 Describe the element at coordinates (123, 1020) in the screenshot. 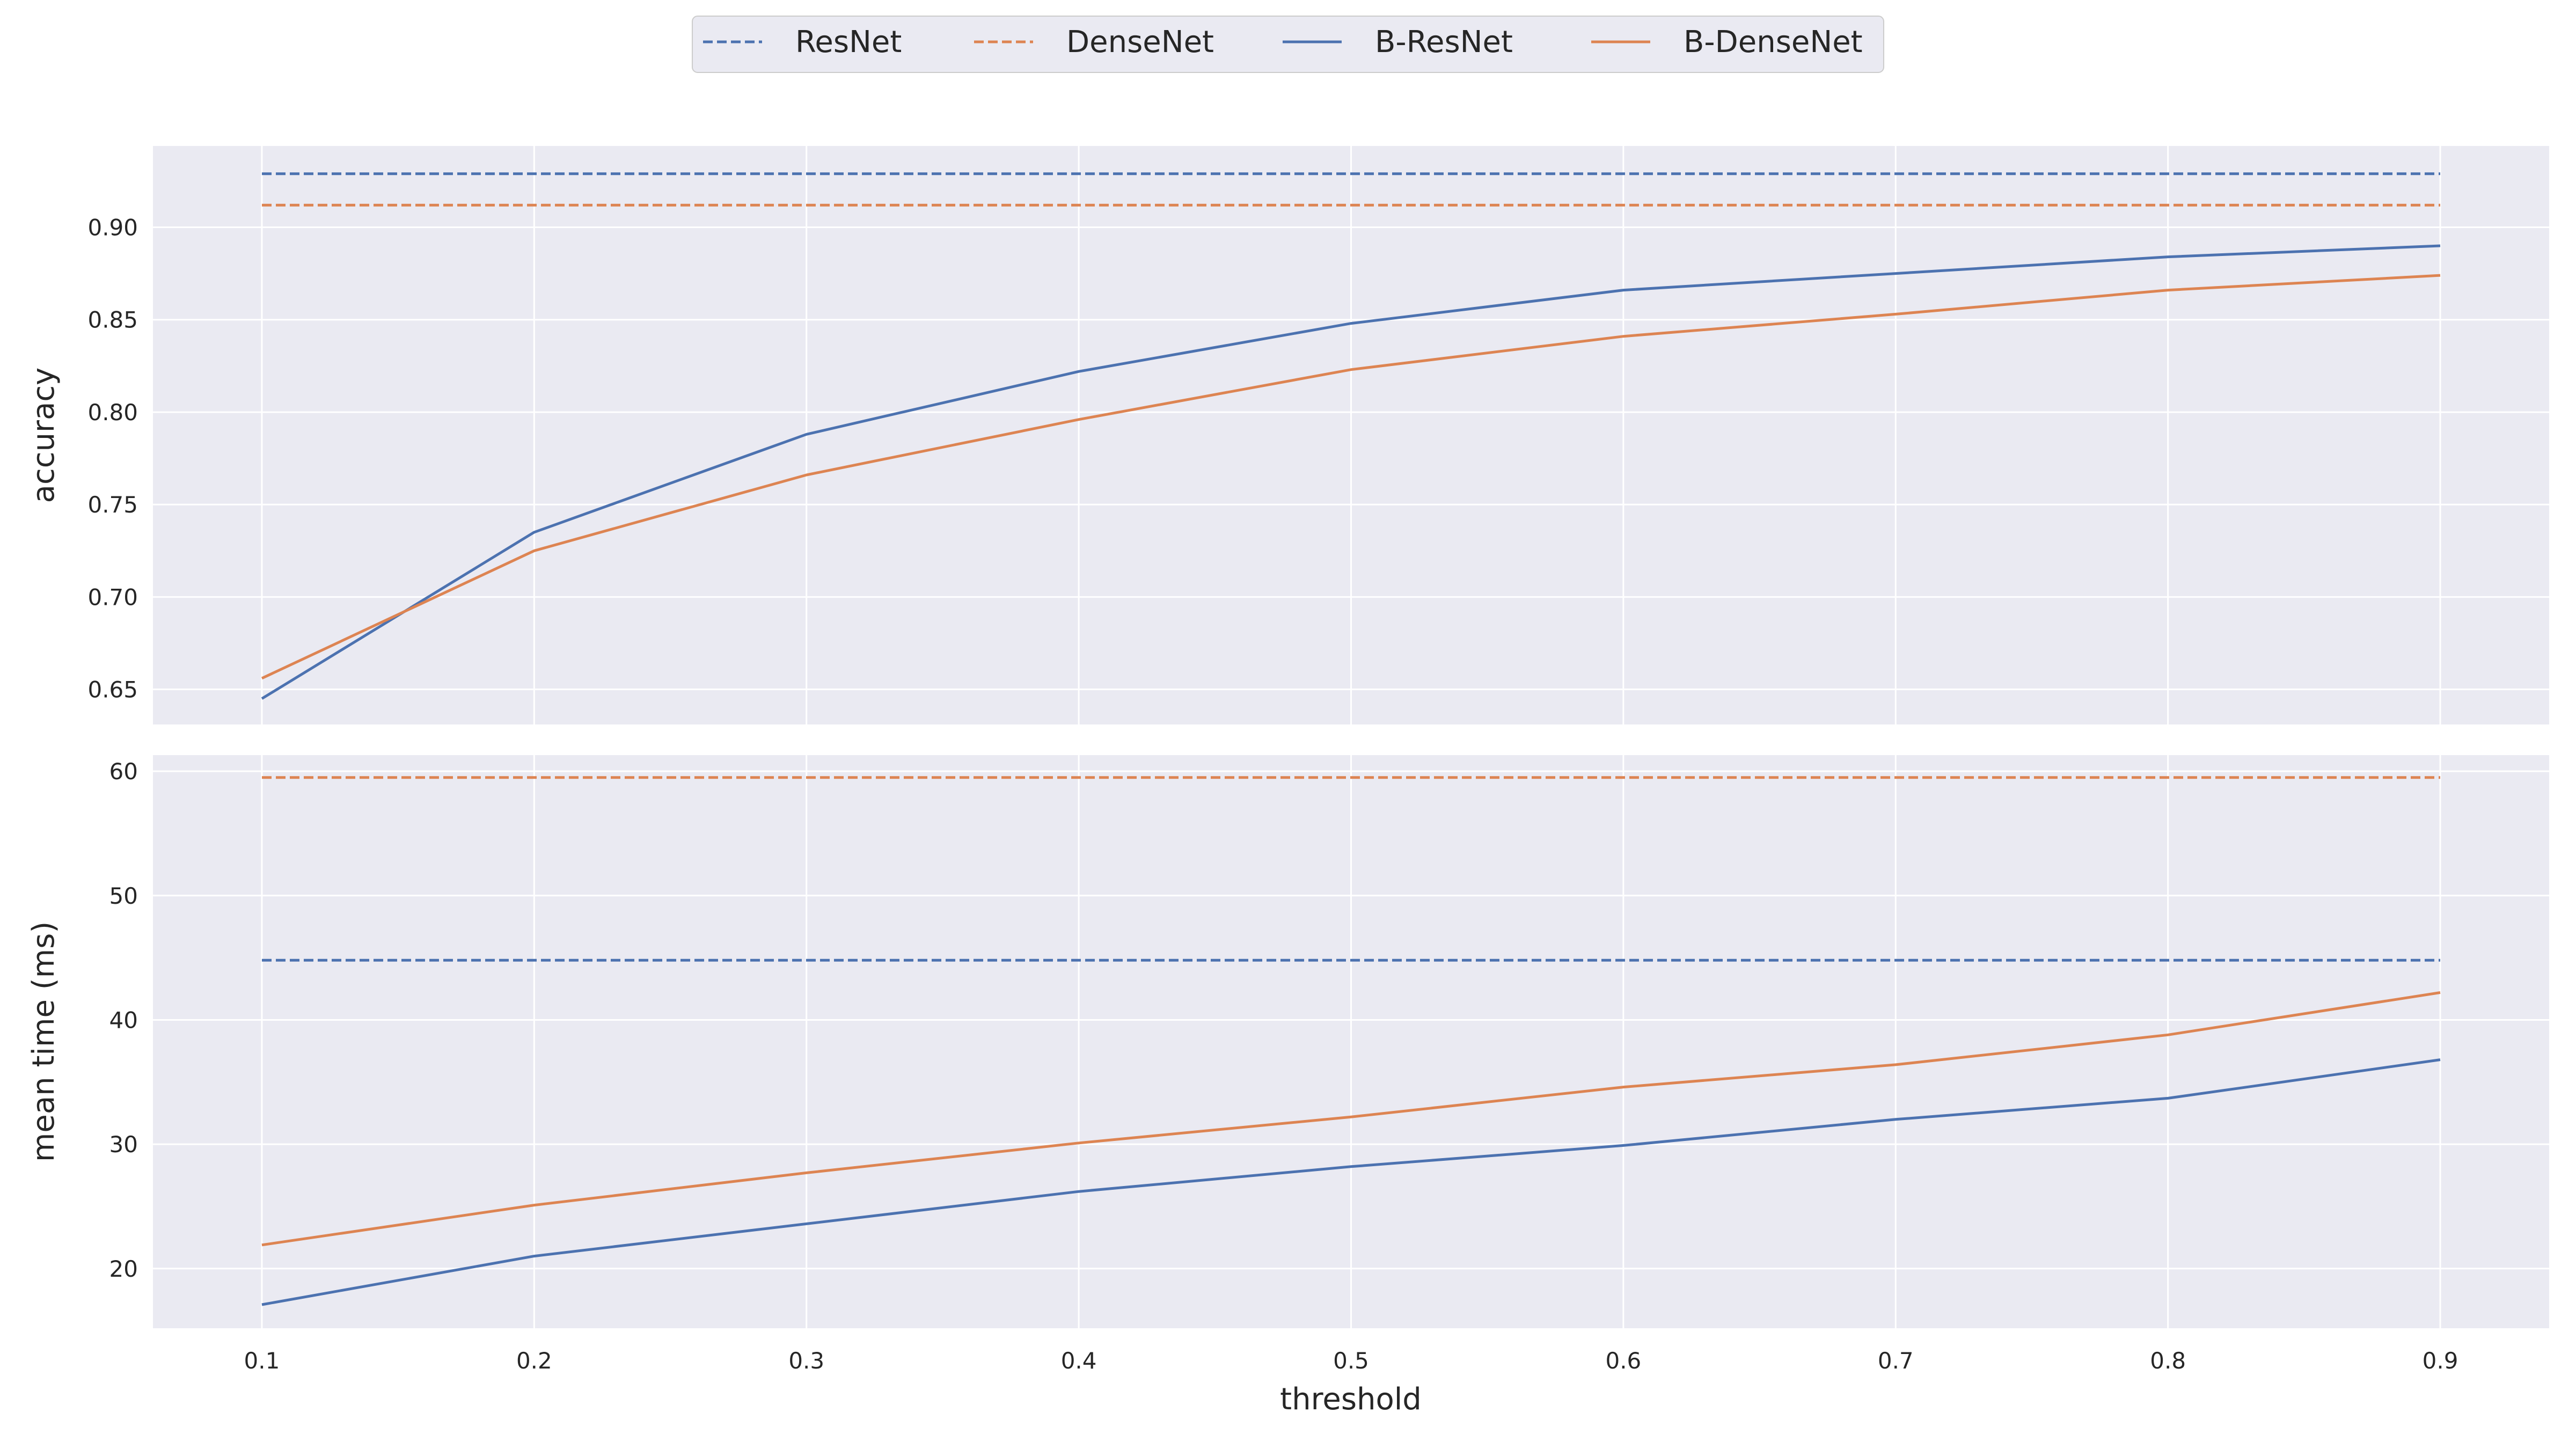

I see `y-tick-label: 40` at that location.